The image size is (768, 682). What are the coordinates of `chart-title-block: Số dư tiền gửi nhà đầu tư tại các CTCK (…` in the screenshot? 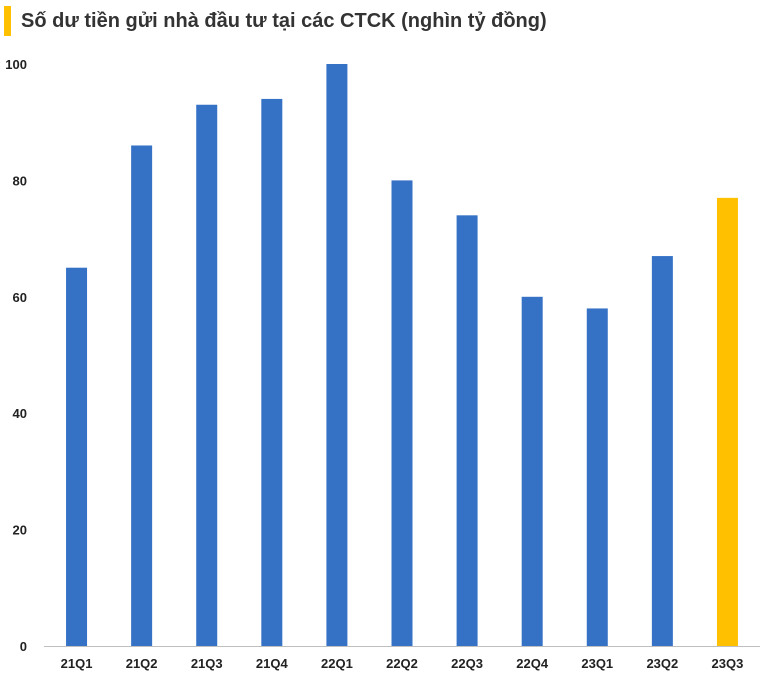 It's located at (275, 21).